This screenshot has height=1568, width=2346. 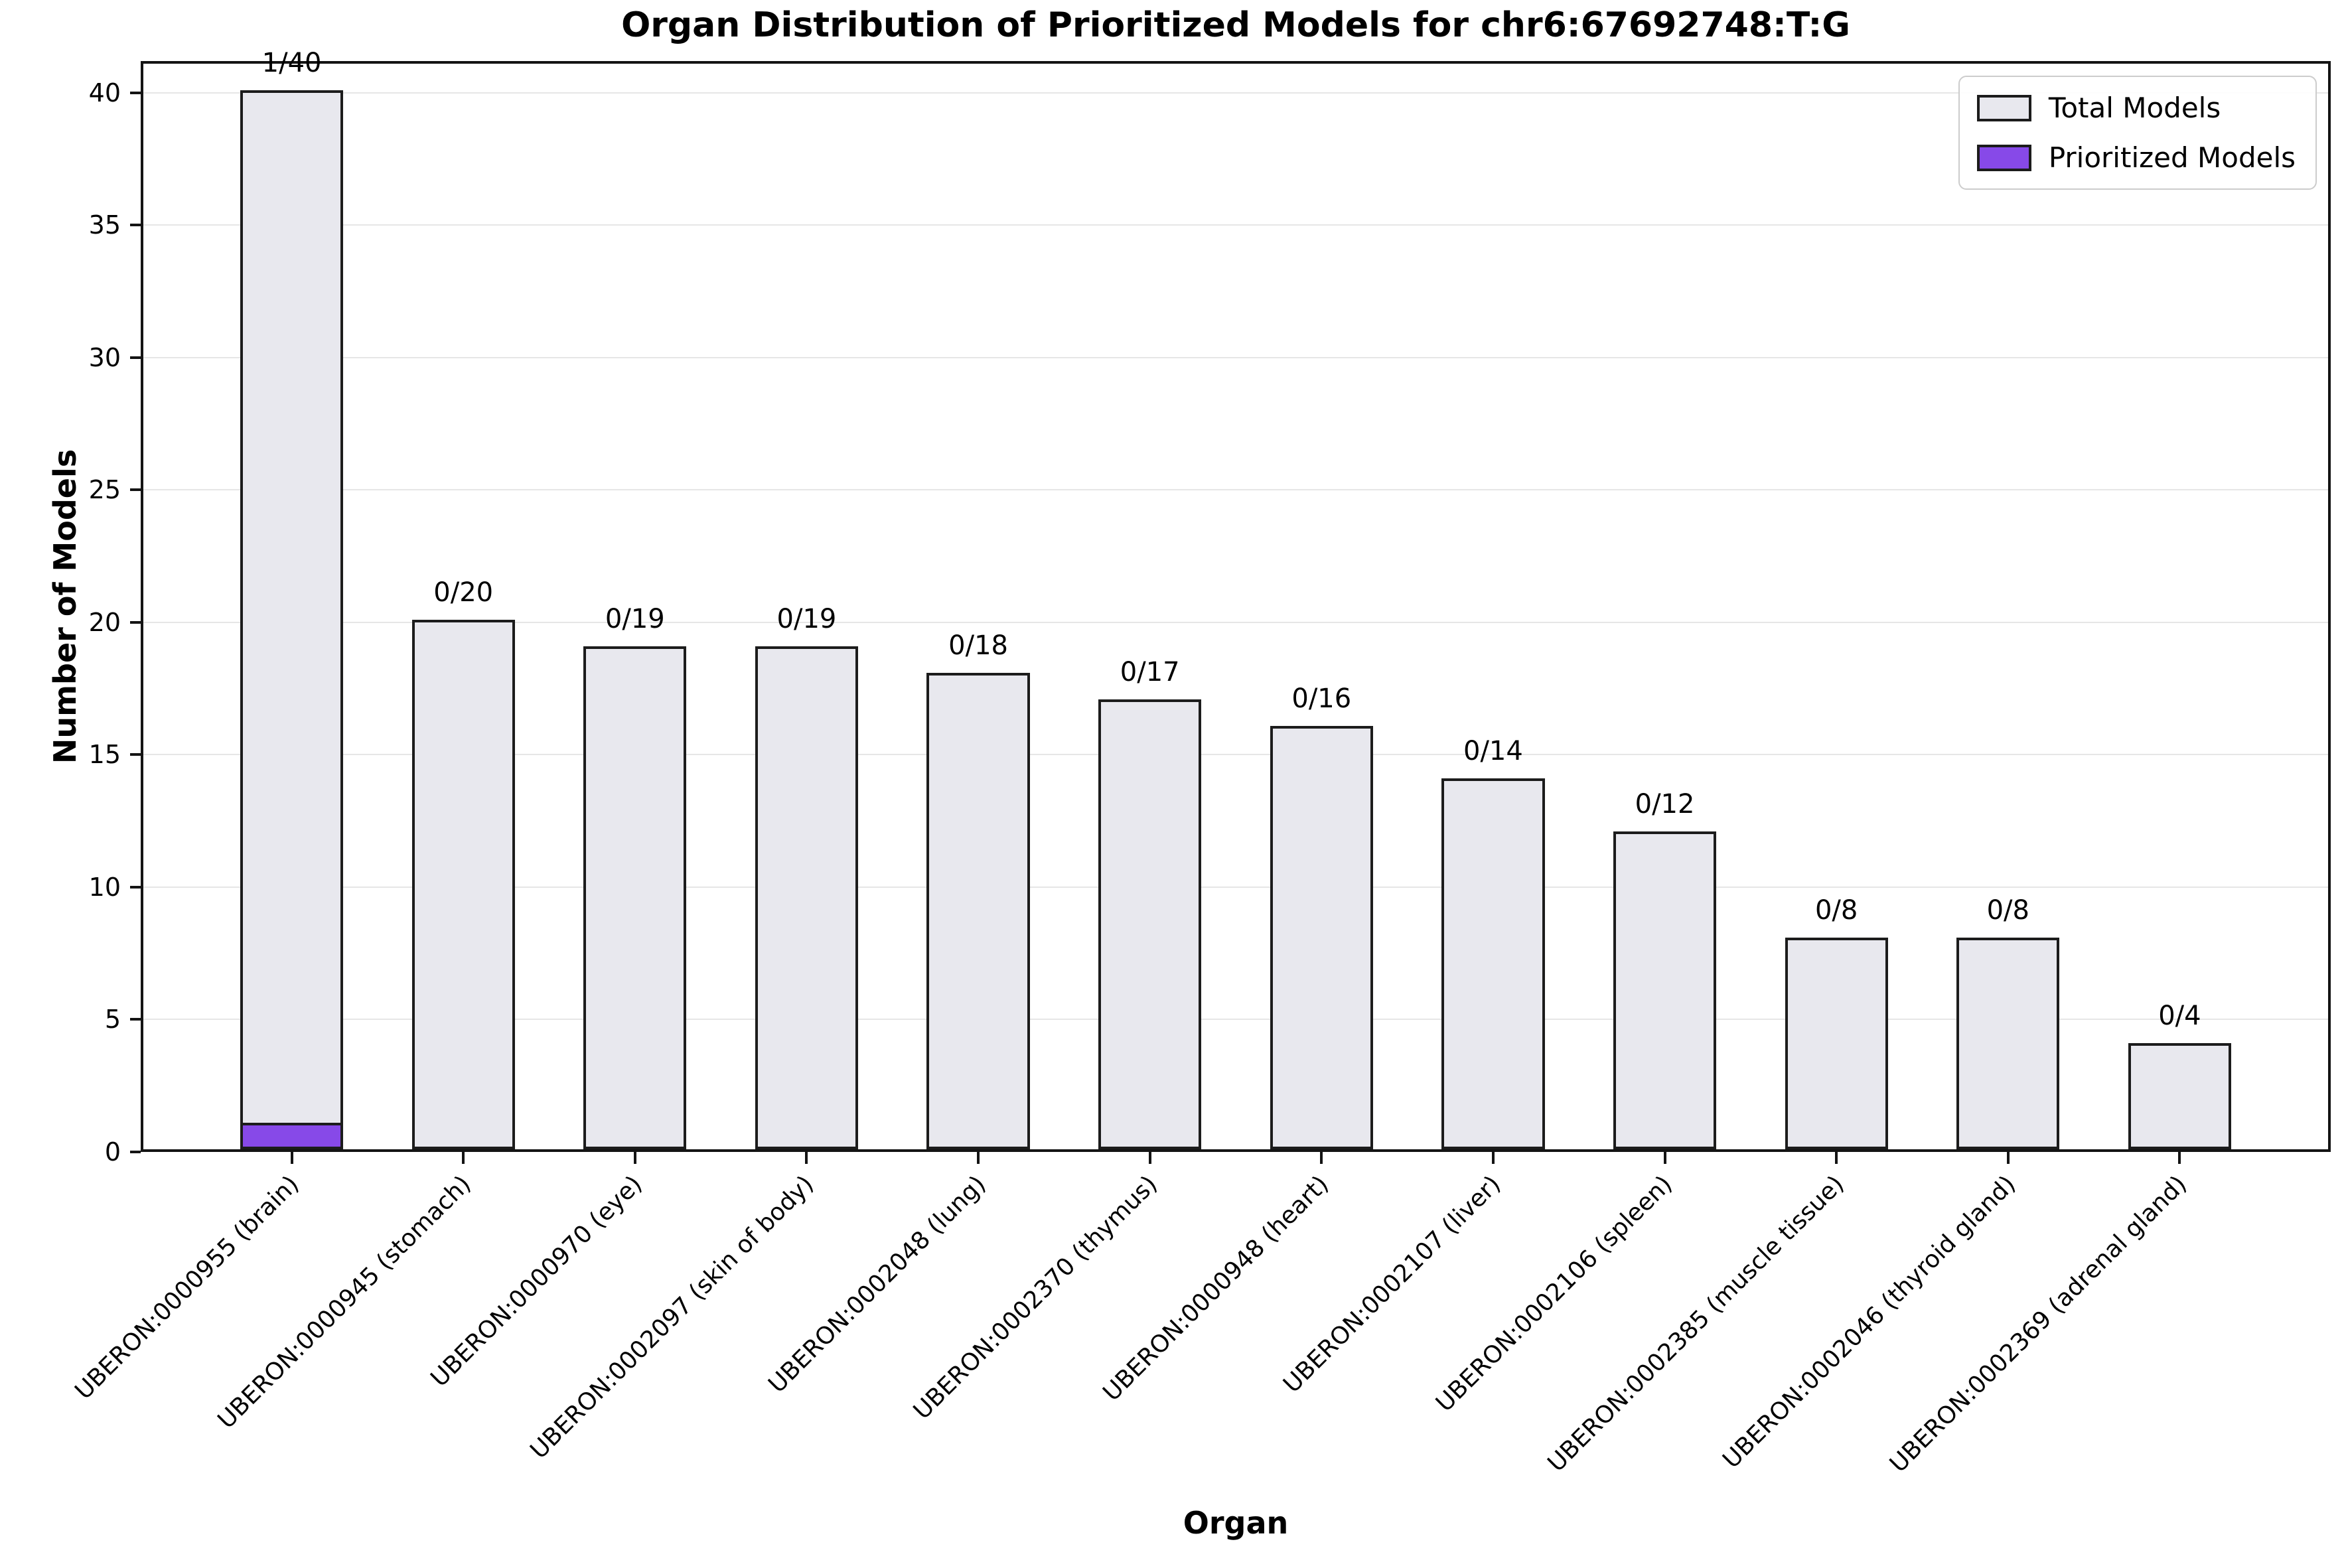 I want to click on bar-value-label: 1/40, so click(x=291, y=62).